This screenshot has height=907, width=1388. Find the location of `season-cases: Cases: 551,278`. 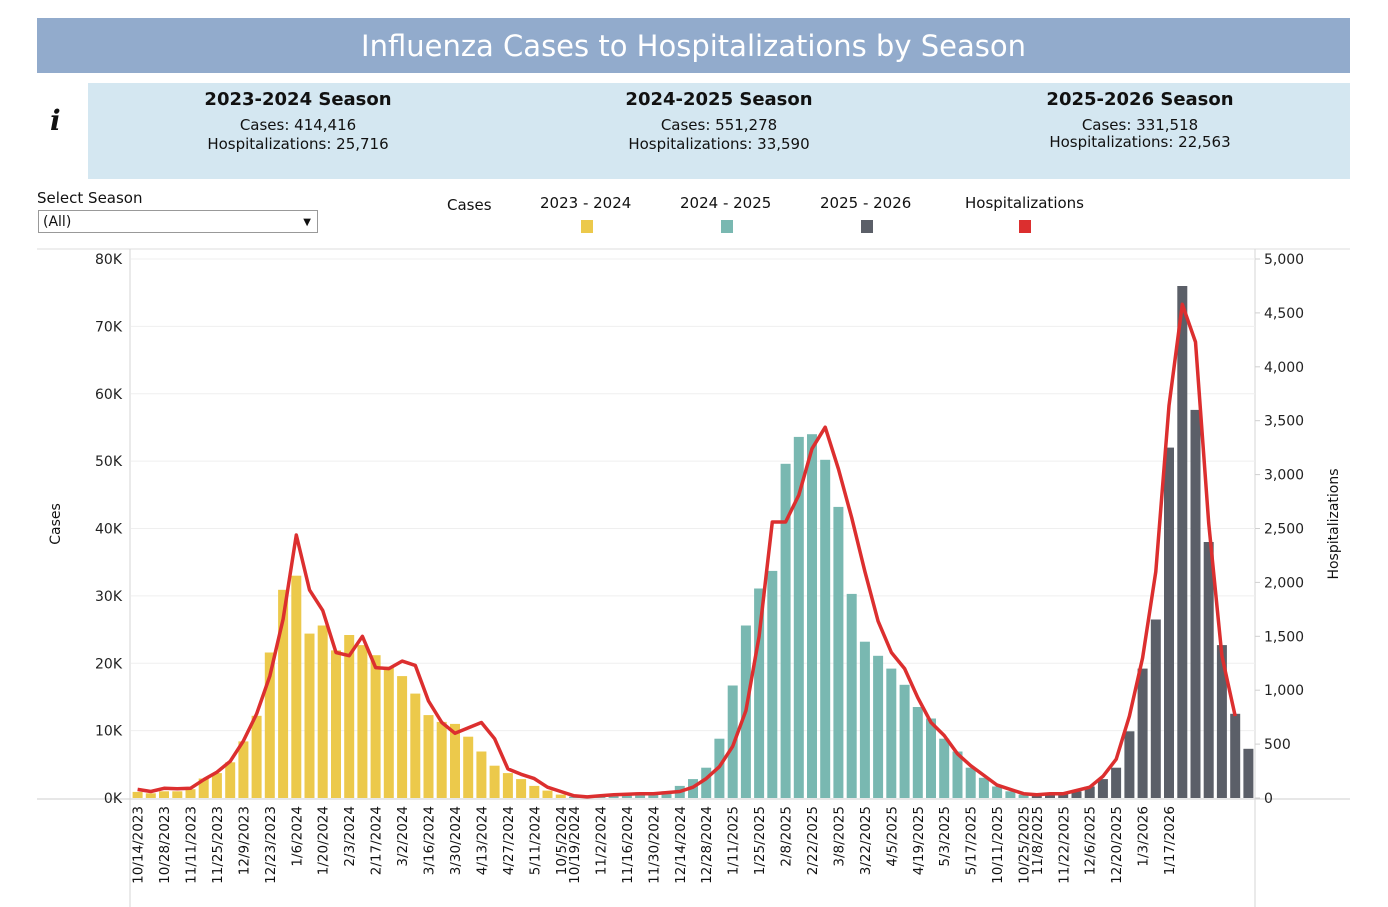

season-cases: Cases: 551,278 is located at coordinates (719, 125).